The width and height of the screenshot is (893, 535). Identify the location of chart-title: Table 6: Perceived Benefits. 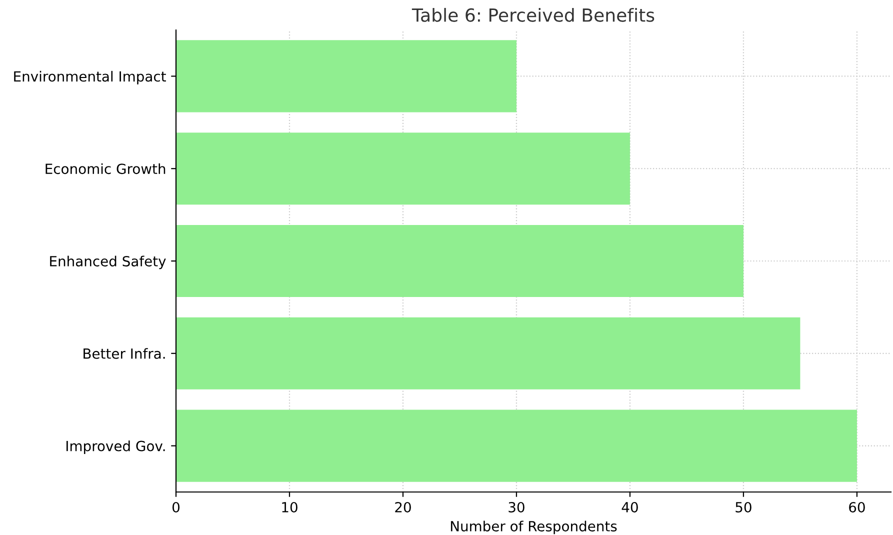
(533, 15).